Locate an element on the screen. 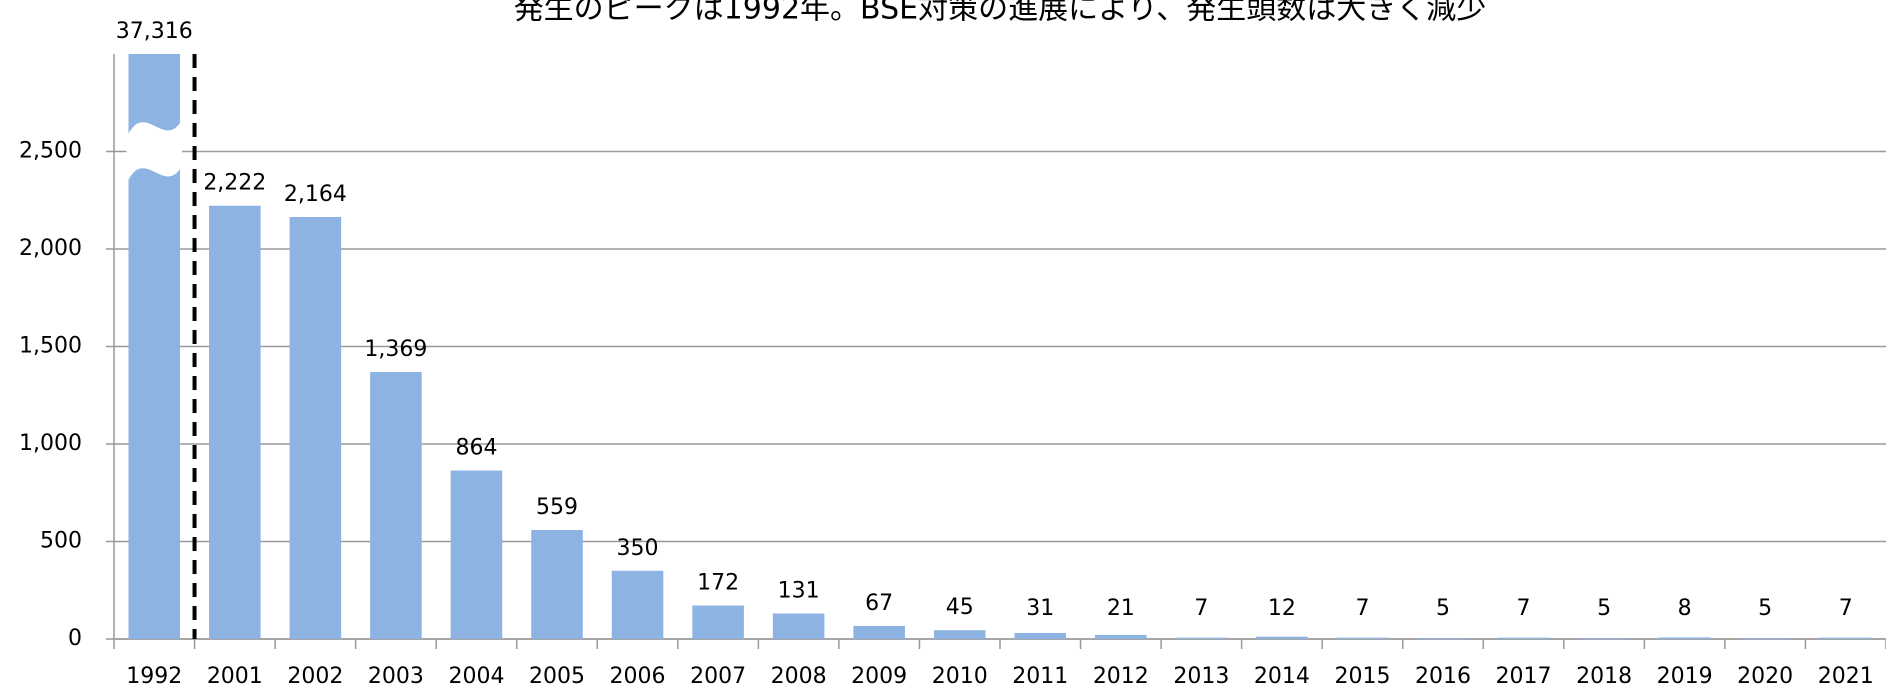 This screenshot has width=1886, height=688. x-tick-label: 2007 is located at coordinates (718, 676).